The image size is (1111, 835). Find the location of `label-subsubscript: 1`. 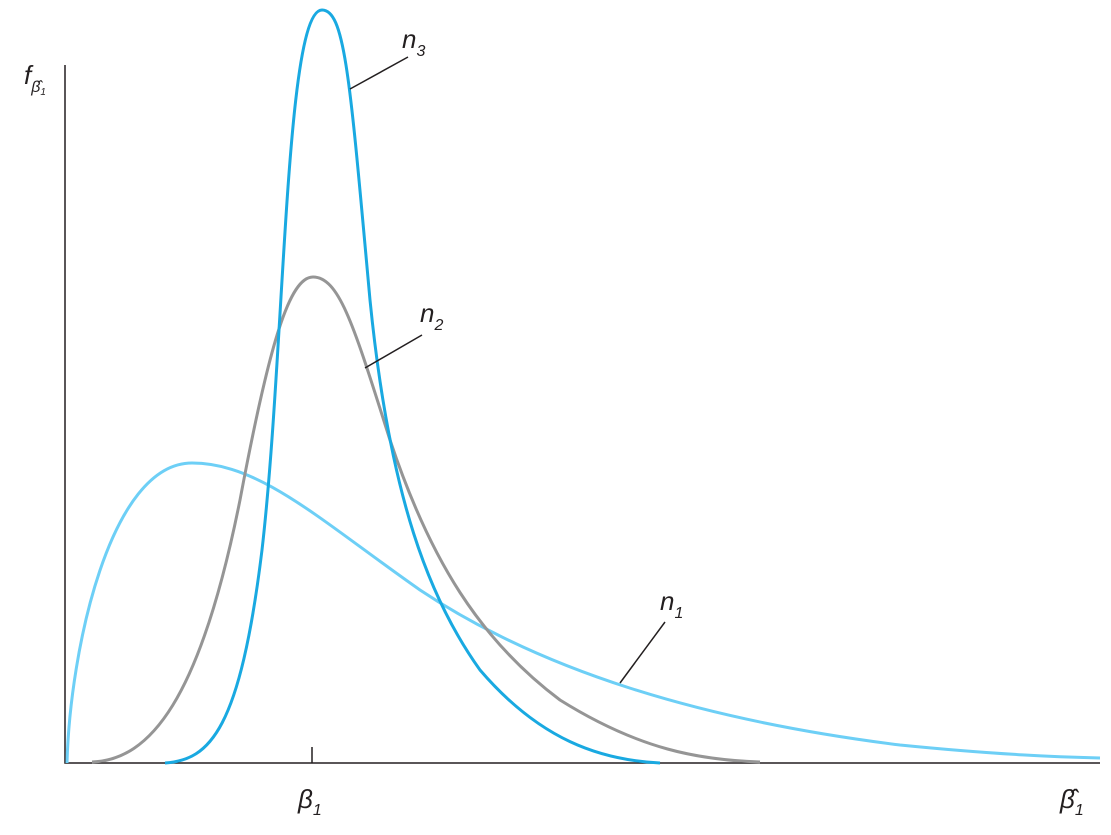

label-subsubscript: 1 is located at coordinates (43, 92).